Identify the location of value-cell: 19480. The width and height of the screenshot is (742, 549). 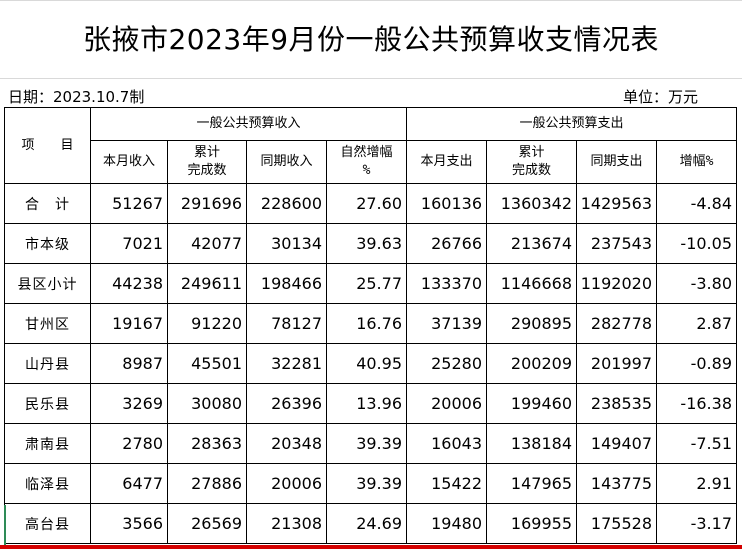
(446, 523).